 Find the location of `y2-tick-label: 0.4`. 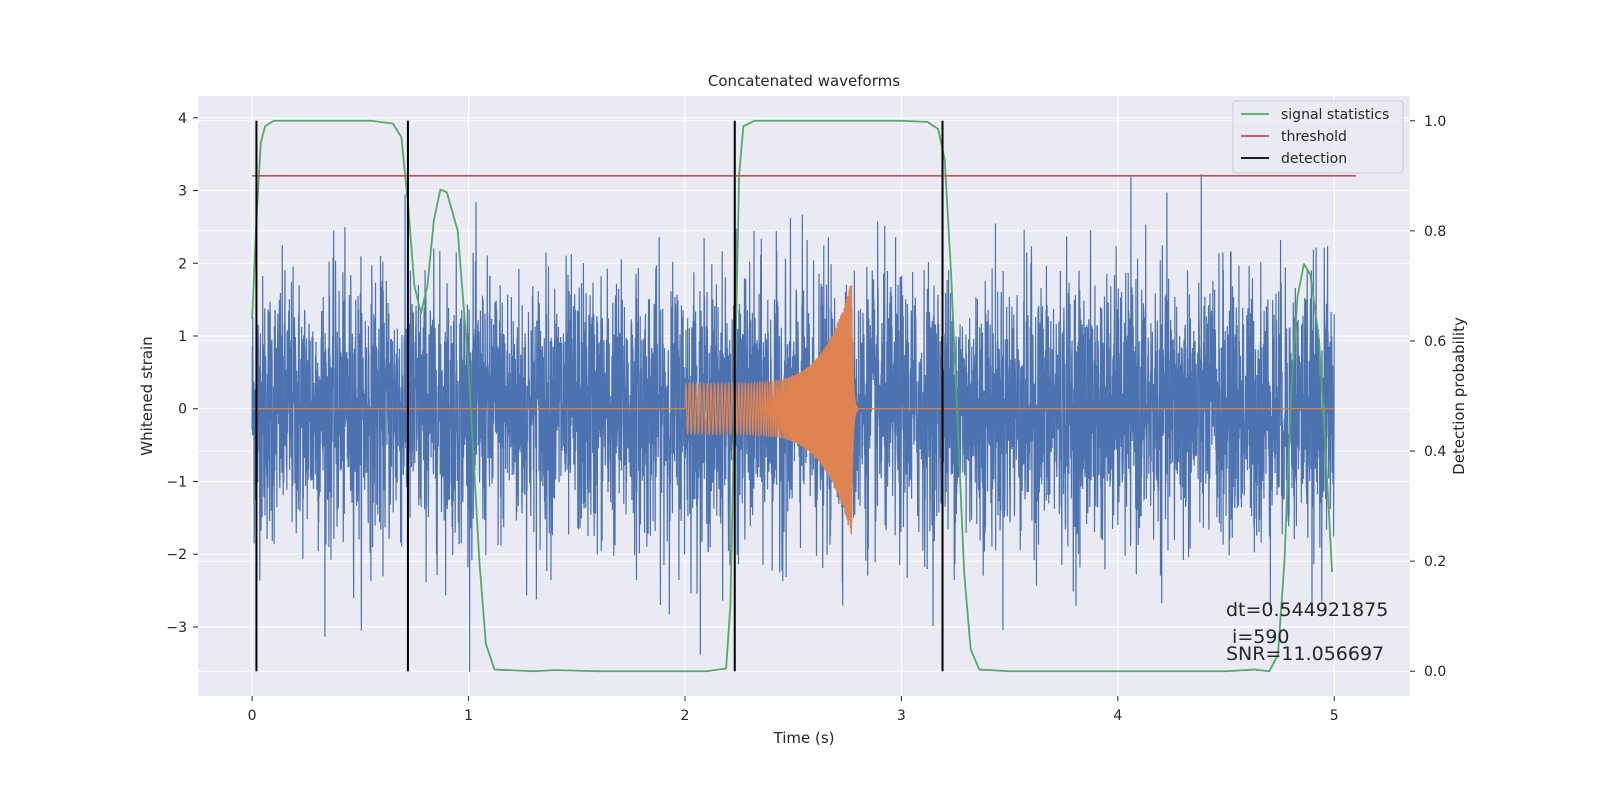

y2-tick-label: 0.4 is located at coordinates (1435, 452).